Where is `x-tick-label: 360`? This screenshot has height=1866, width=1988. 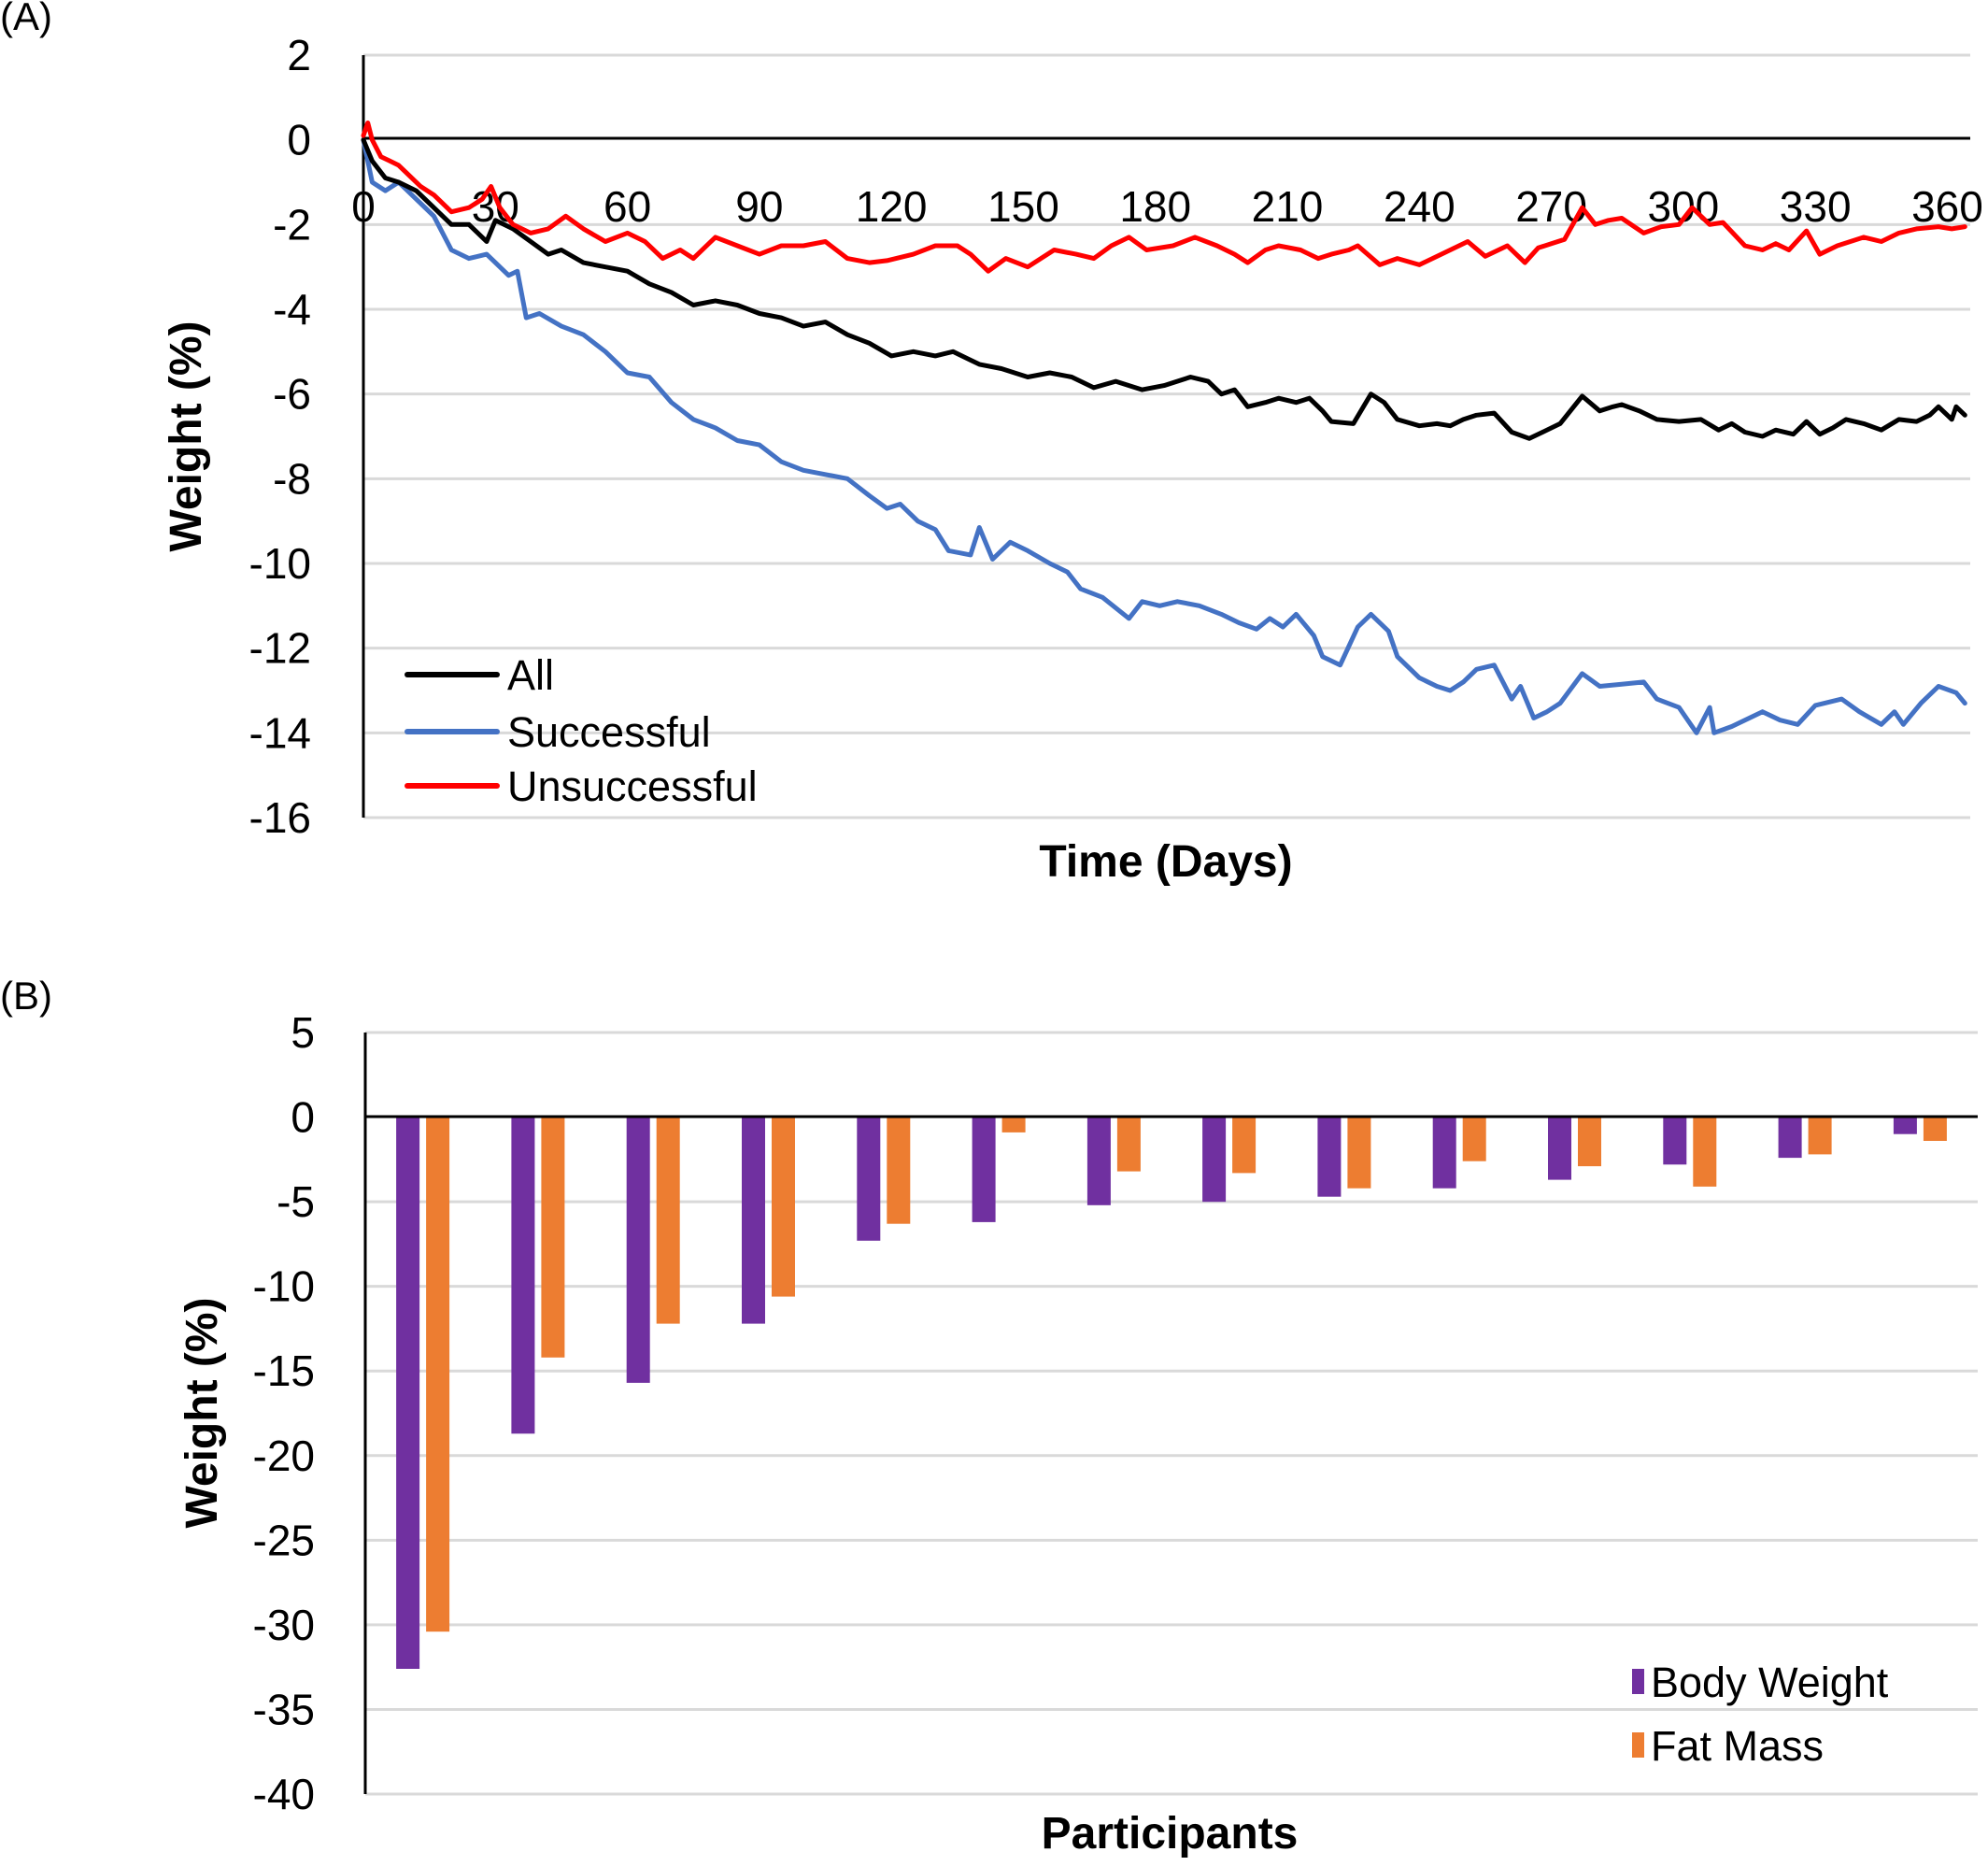 x-tick-label: 360 is located at coordinates (1947, 206).